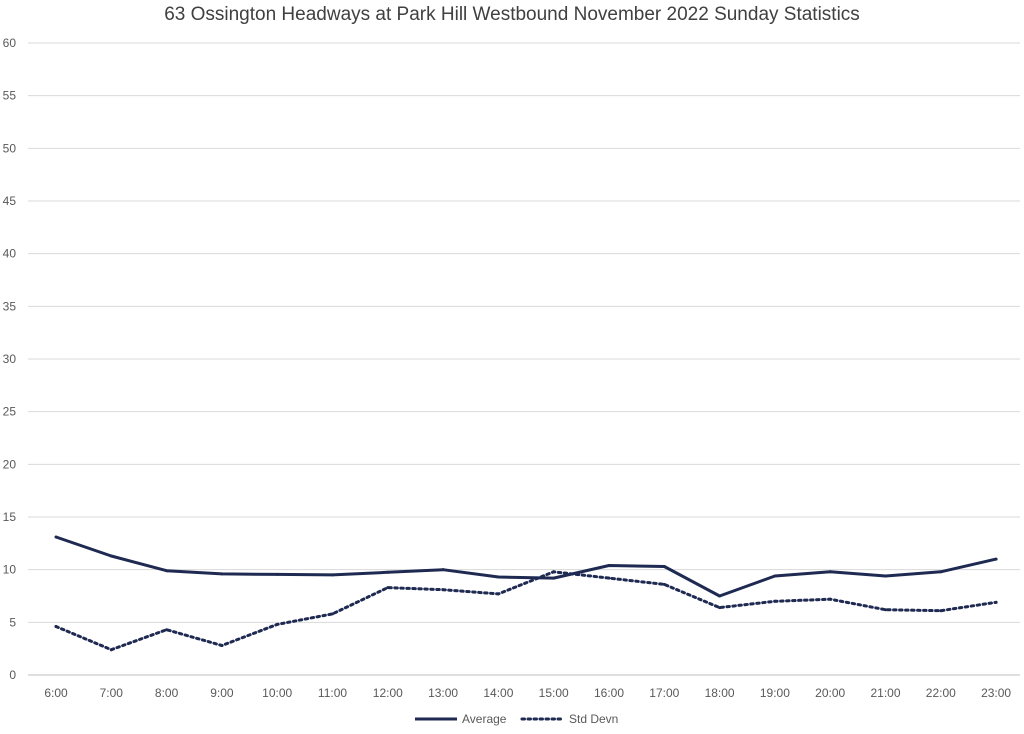 This screenshot has width=1024, height=734. I want to click on y-tick-label: 45, so click(10, 201).